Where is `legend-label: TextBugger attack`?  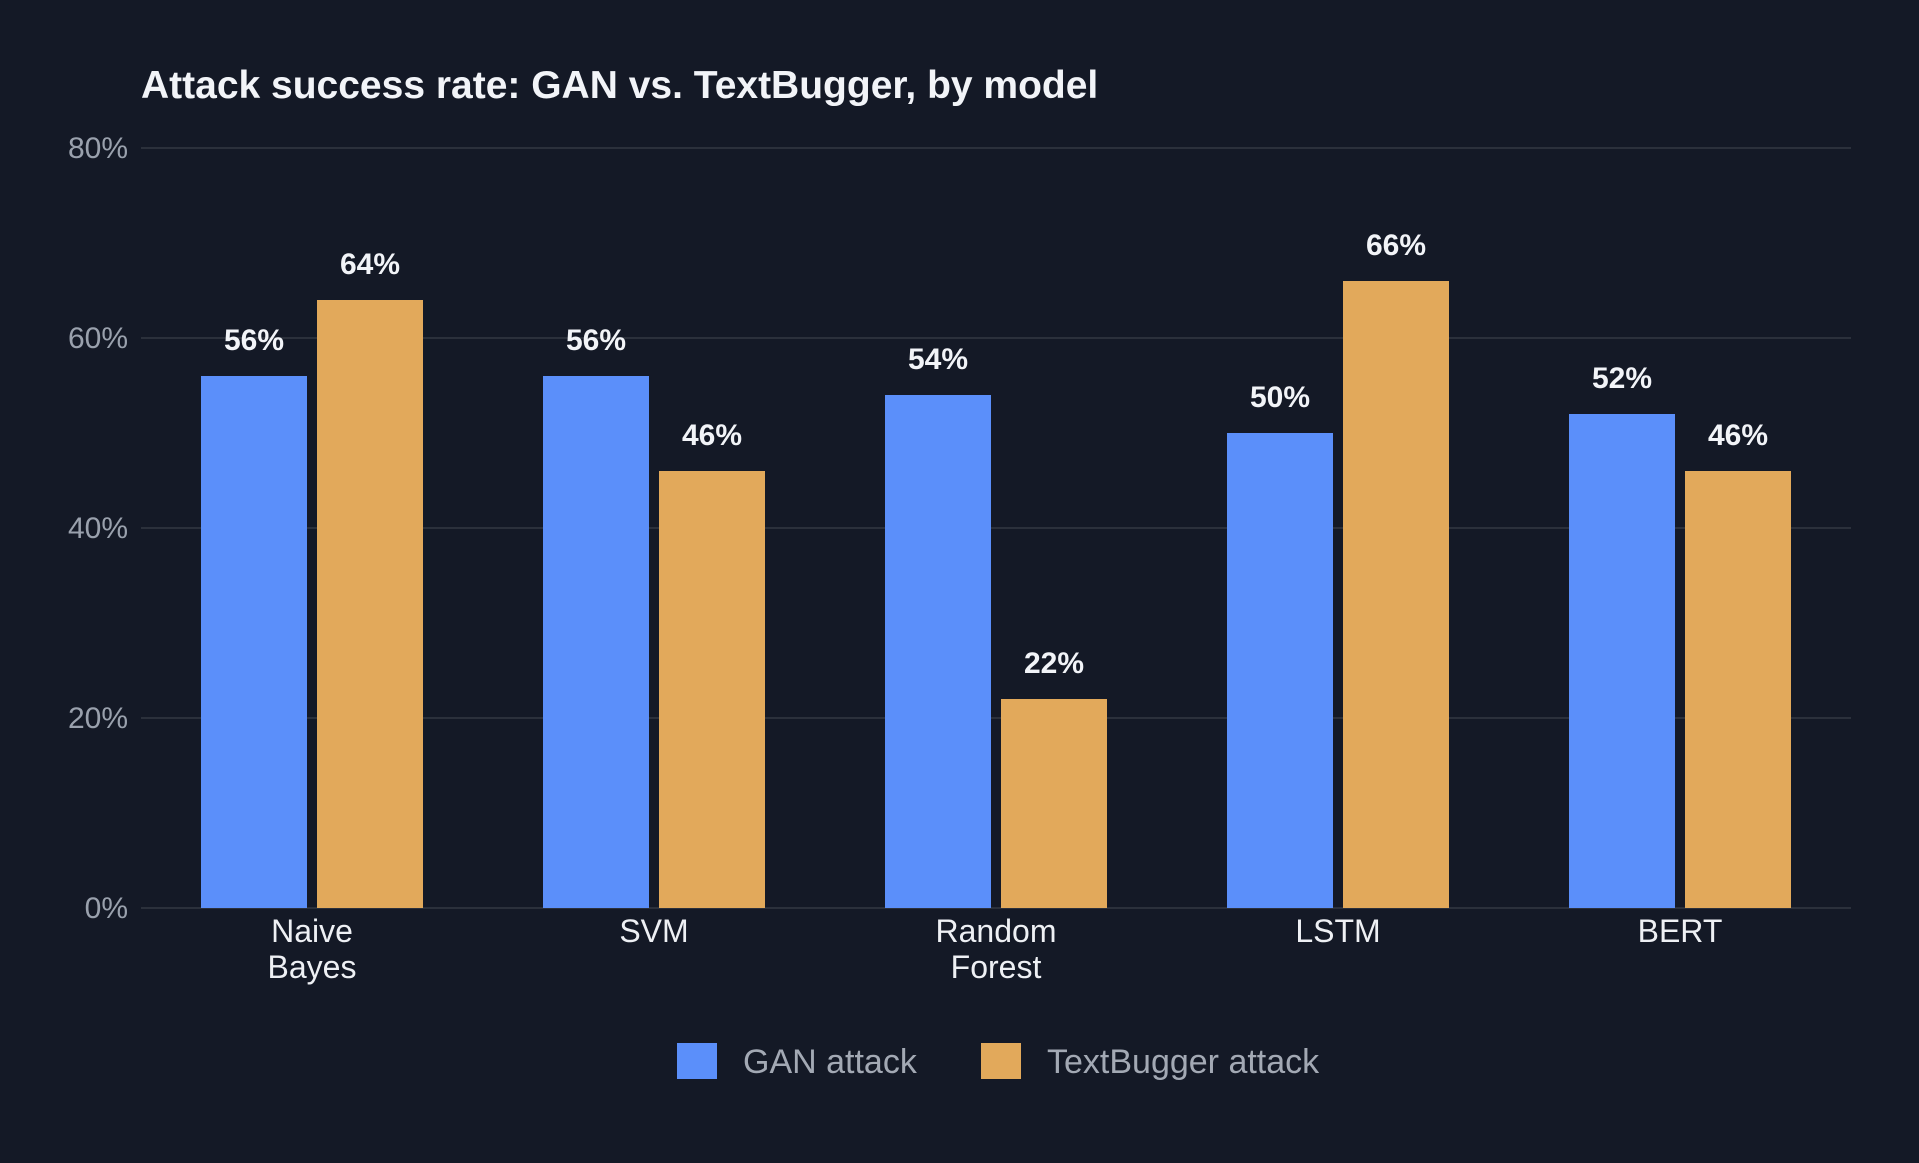
legend-label: TextBugger attack is located at coordinates (1183, 1062).